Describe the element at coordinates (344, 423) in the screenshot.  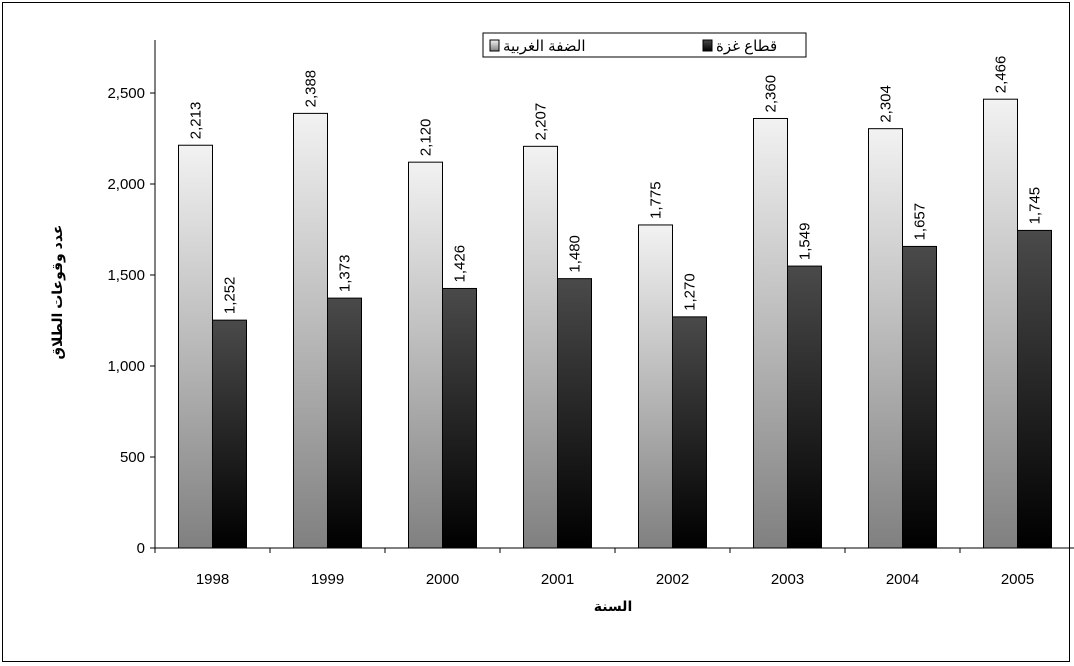
I see `bar-gaza-1999` at that location.